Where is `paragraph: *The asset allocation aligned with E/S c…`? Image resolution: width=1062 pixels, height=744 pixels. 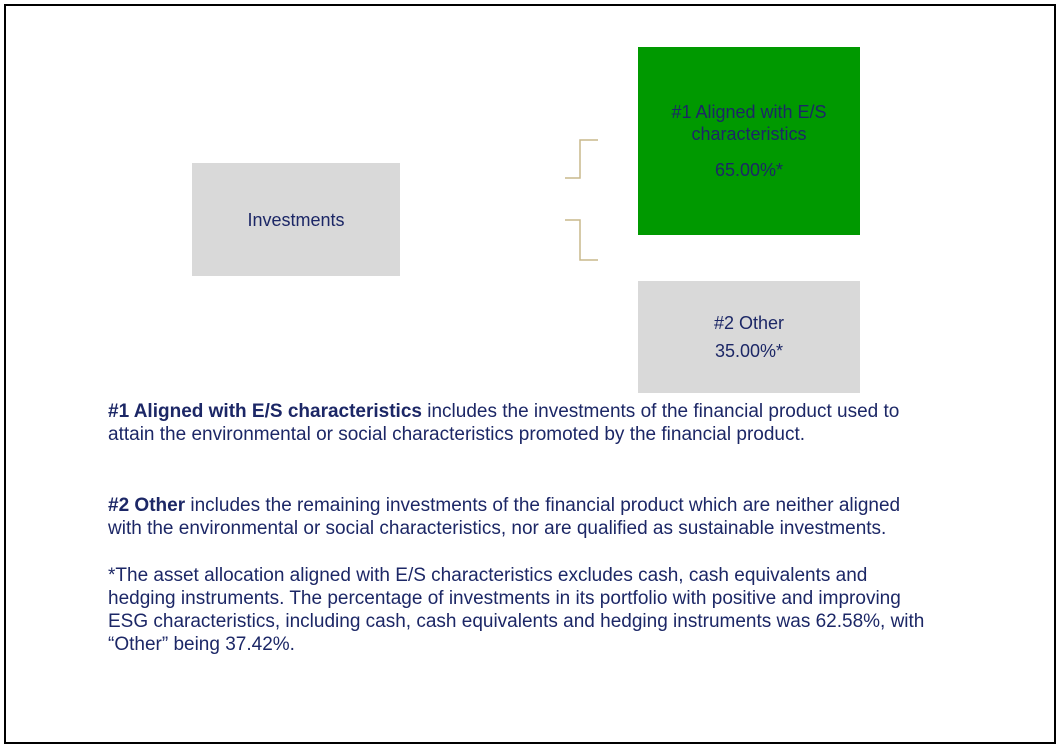 paragraph: *The asset allocation aligned with E/S c… is located at coordinates (523, 610).